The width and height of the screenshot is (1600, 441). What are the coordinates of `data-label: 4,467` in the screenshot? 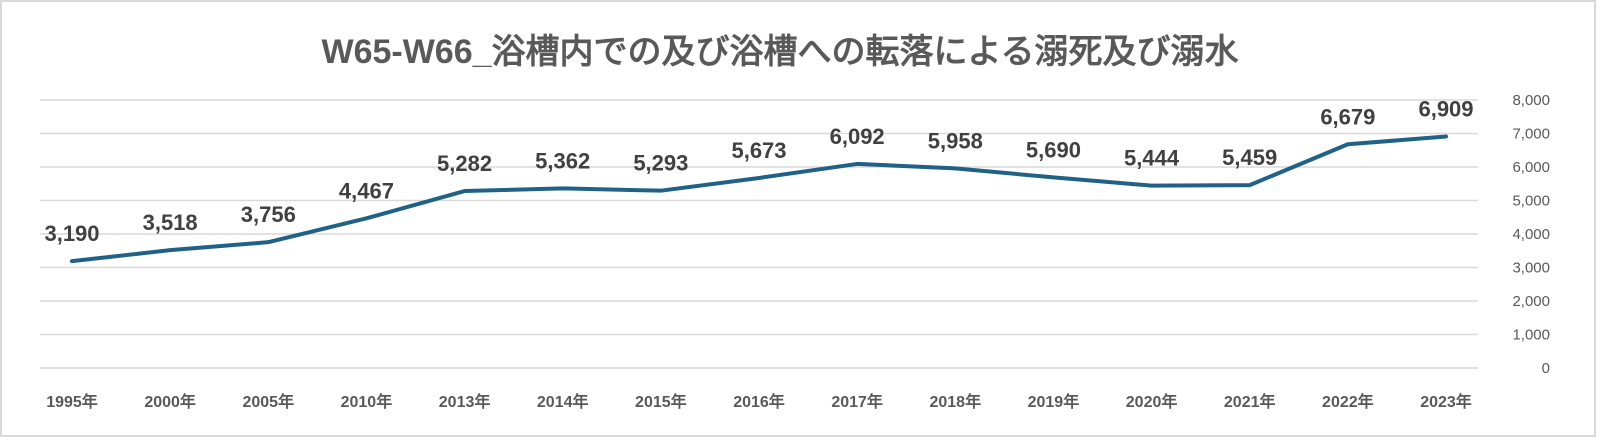 It's located at (366, 190).